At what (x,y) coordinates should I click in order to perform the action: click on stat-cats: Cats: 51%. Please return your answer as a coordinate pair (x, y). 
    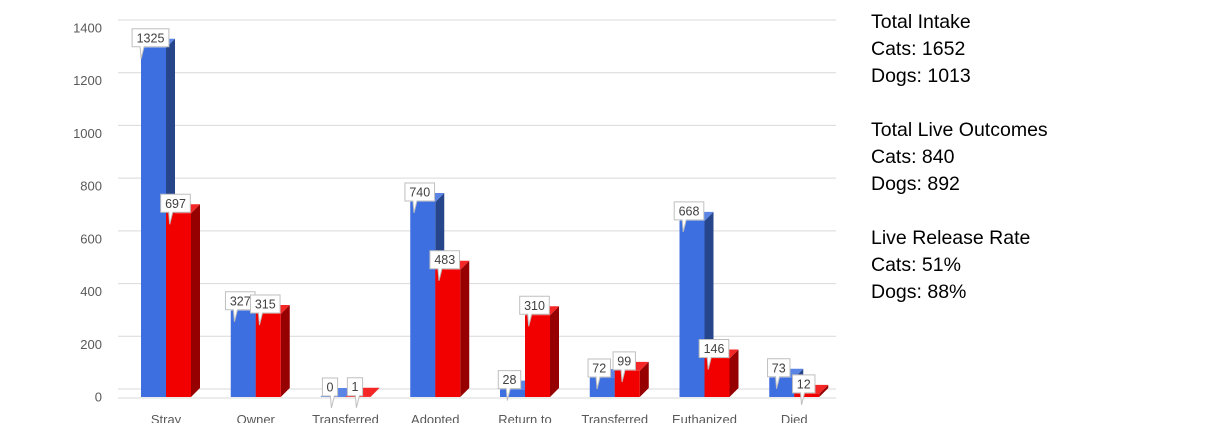
    Looking at the image, I should click on (916, 265).